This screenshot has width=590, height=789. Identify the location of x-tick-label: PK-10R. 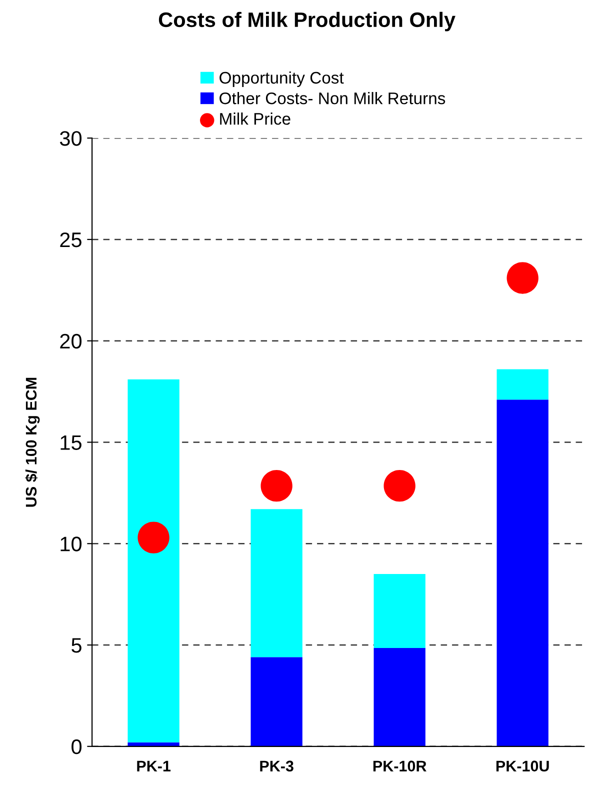
(399, 766).